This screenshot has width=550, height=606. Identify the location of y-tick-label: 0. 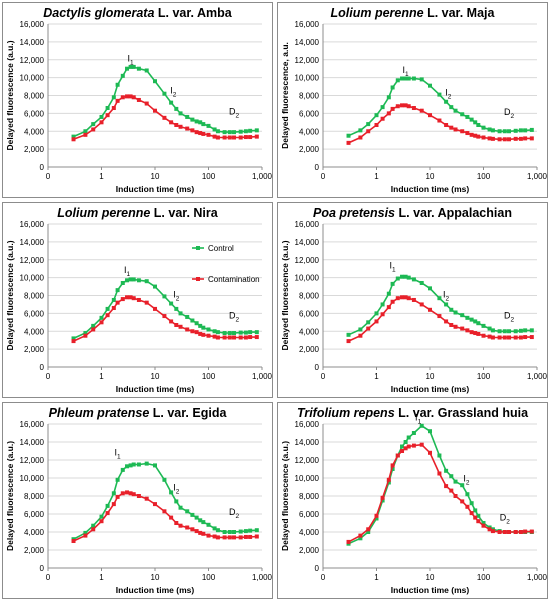
(317, 568).